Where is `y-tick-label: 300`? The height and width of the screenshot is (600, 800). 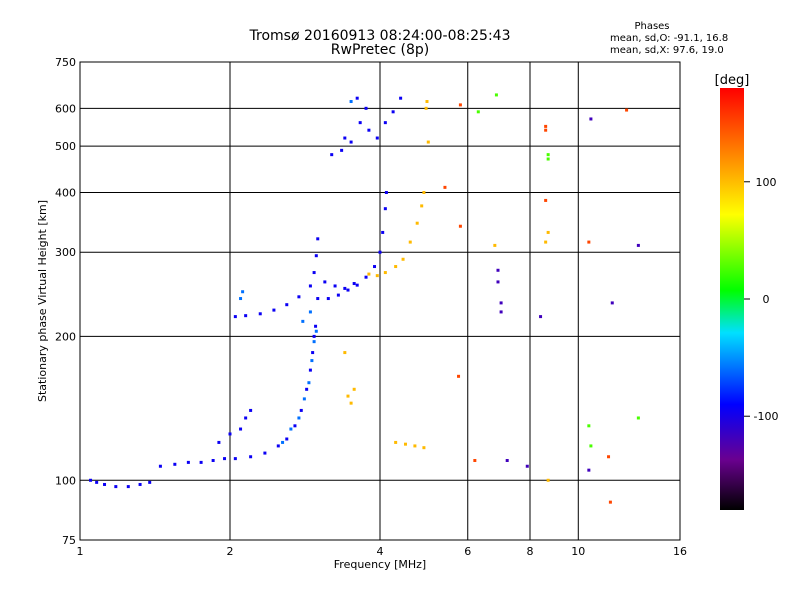
y-tick-label: 300 is located at coordinates (65, 252).